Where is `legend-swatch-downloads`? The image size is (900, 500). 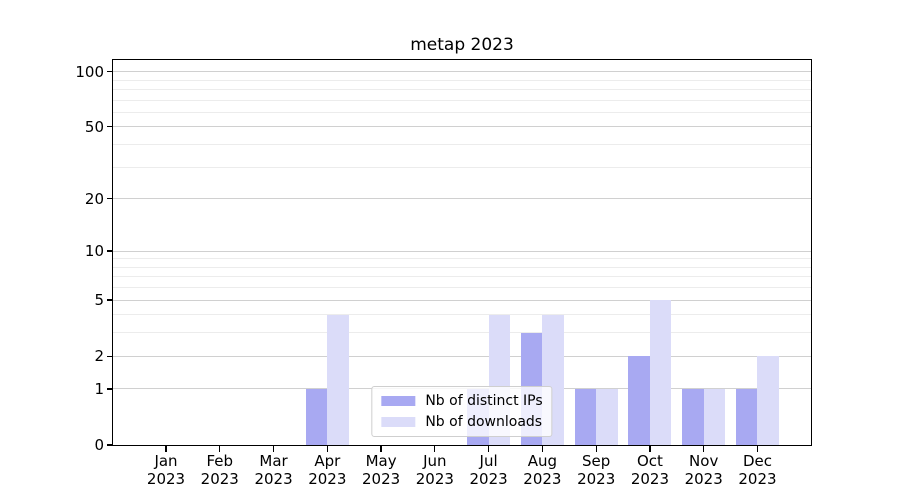 legend-swatch-downloads is located at coordinates (398, 422).